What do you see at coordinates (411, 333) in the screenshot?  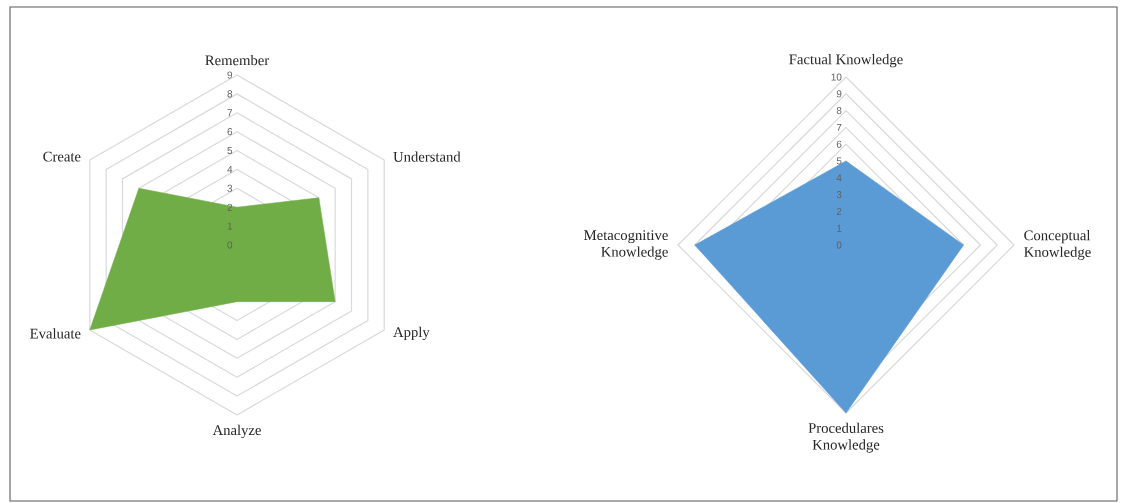 I see `spoke-label: Apply` at bounding box center [411, 333].